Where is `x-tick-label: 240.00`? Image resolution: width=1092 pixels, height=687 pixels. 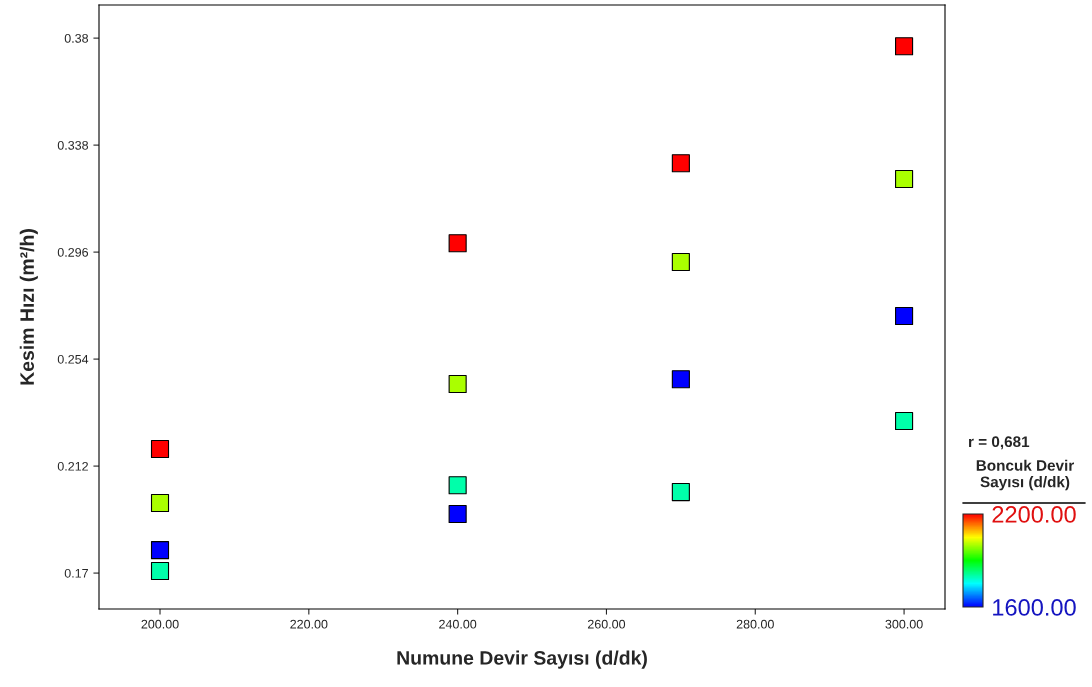 x-tick-label: 240.00 is located at coordinates (458, 624).